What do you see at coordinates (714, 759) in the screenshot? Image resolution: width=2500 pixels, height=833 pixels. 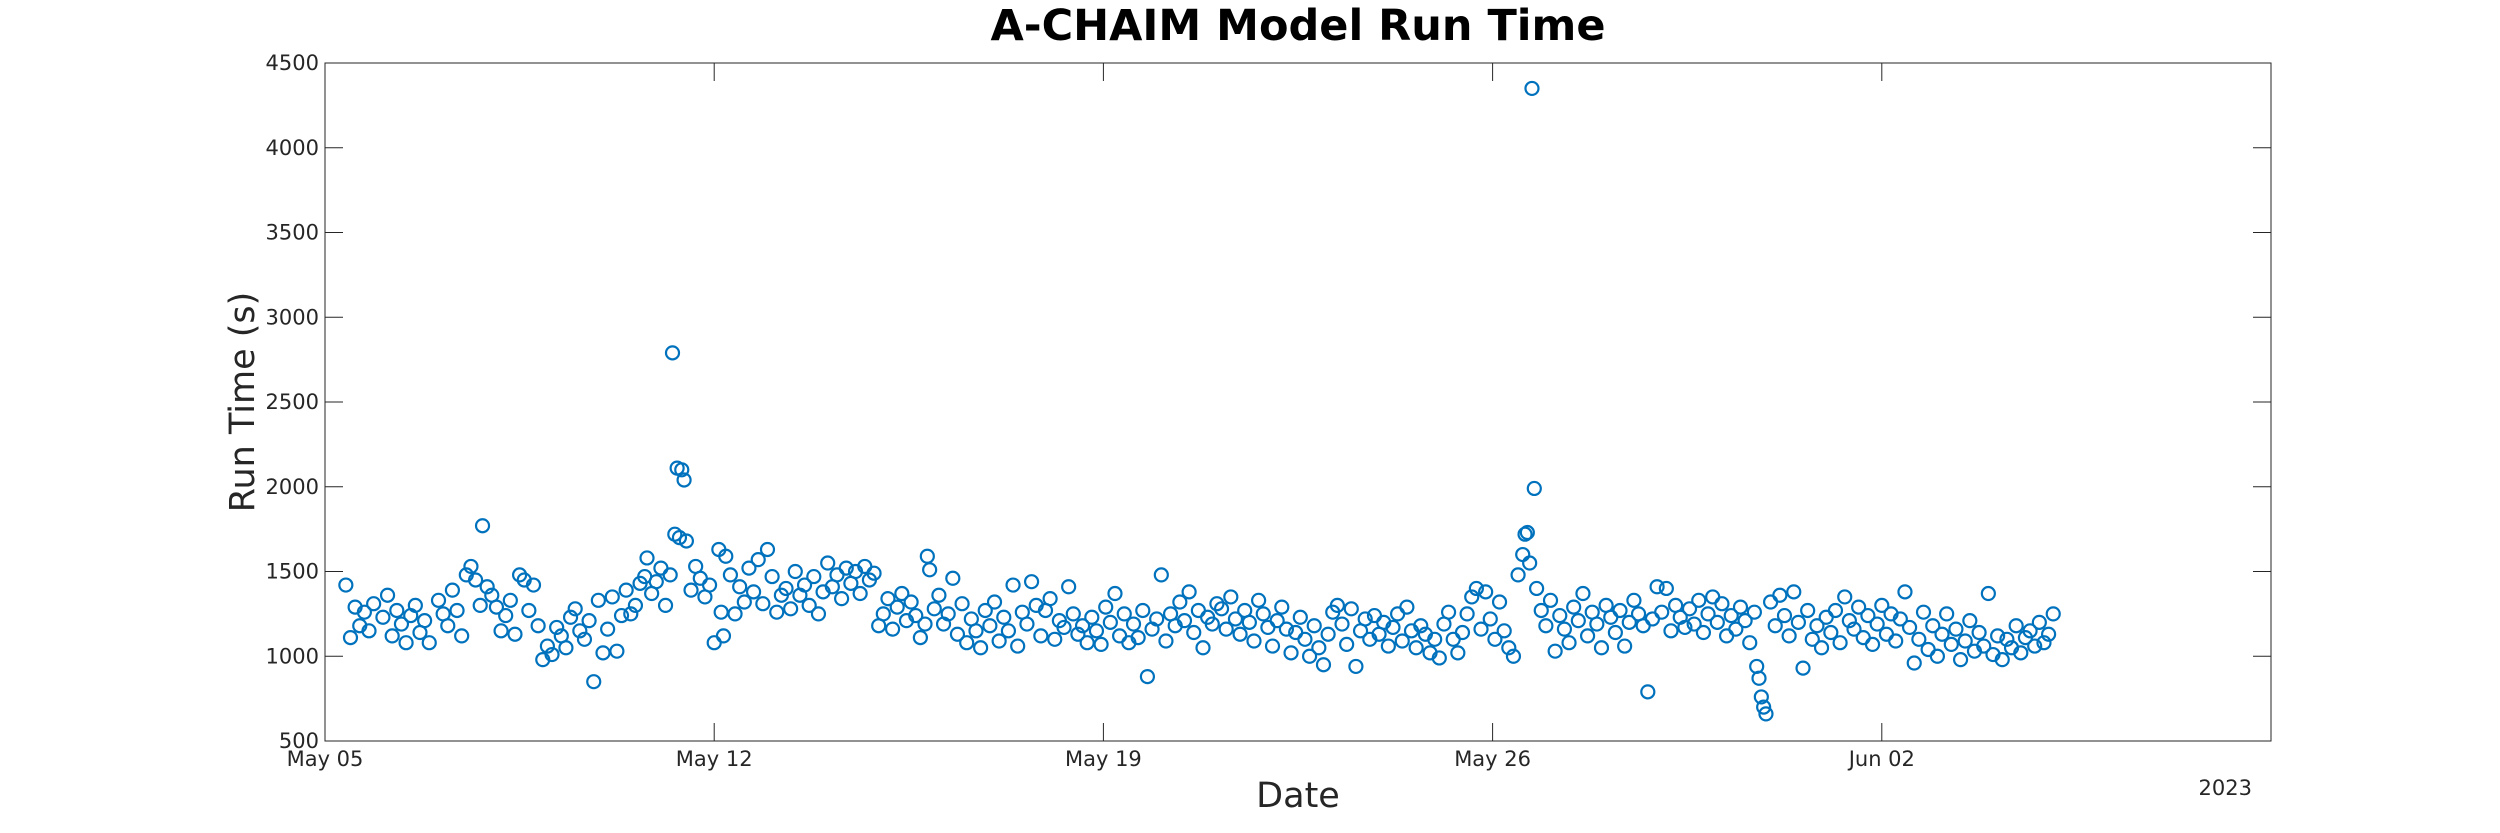 I see `x-tick-label: May 12` at bounding box center [714, 759].